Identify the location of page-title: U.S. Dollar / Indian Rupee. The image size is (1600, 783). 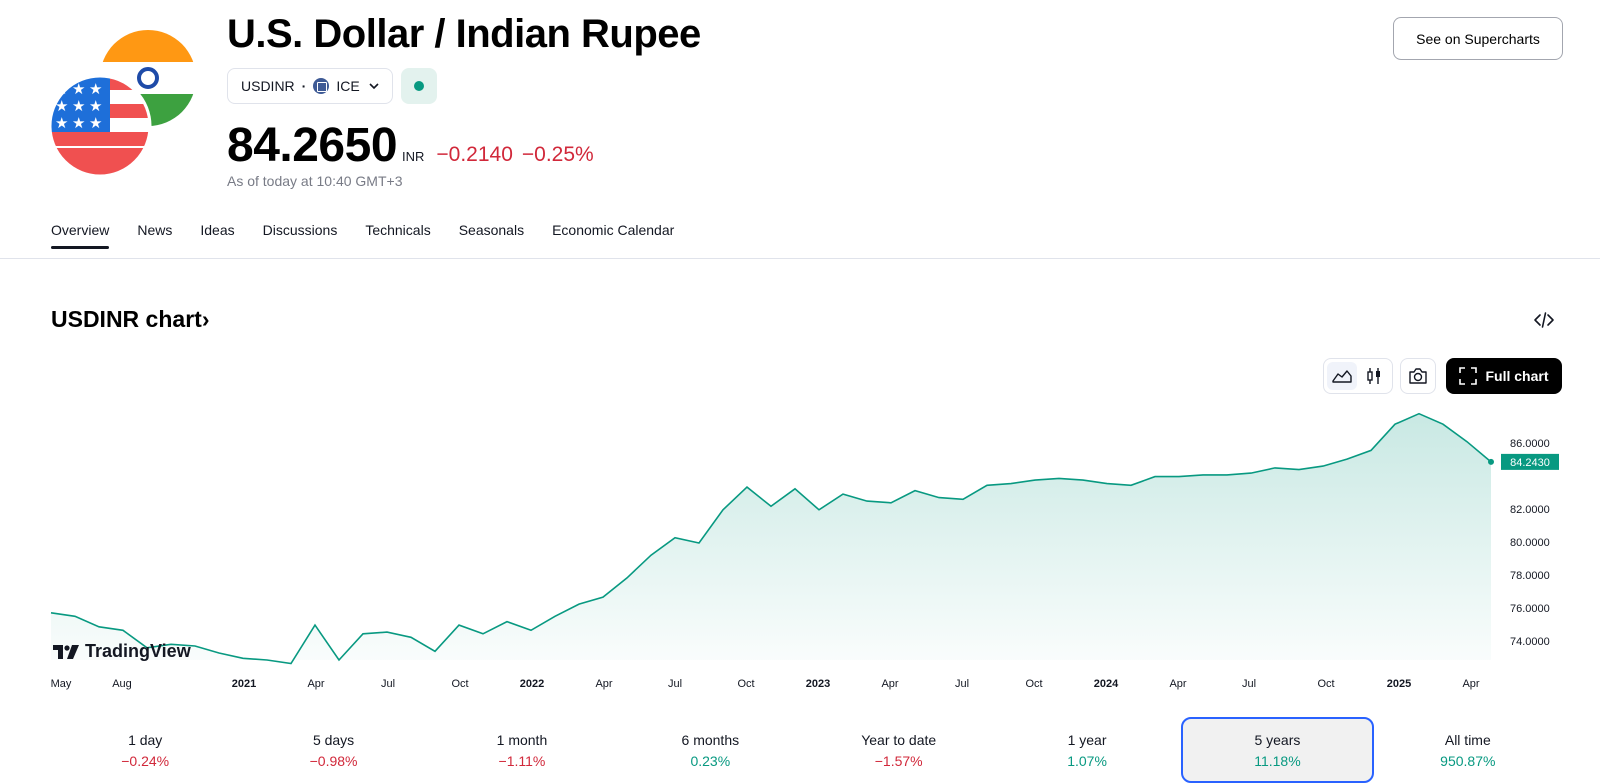
(464, 34).